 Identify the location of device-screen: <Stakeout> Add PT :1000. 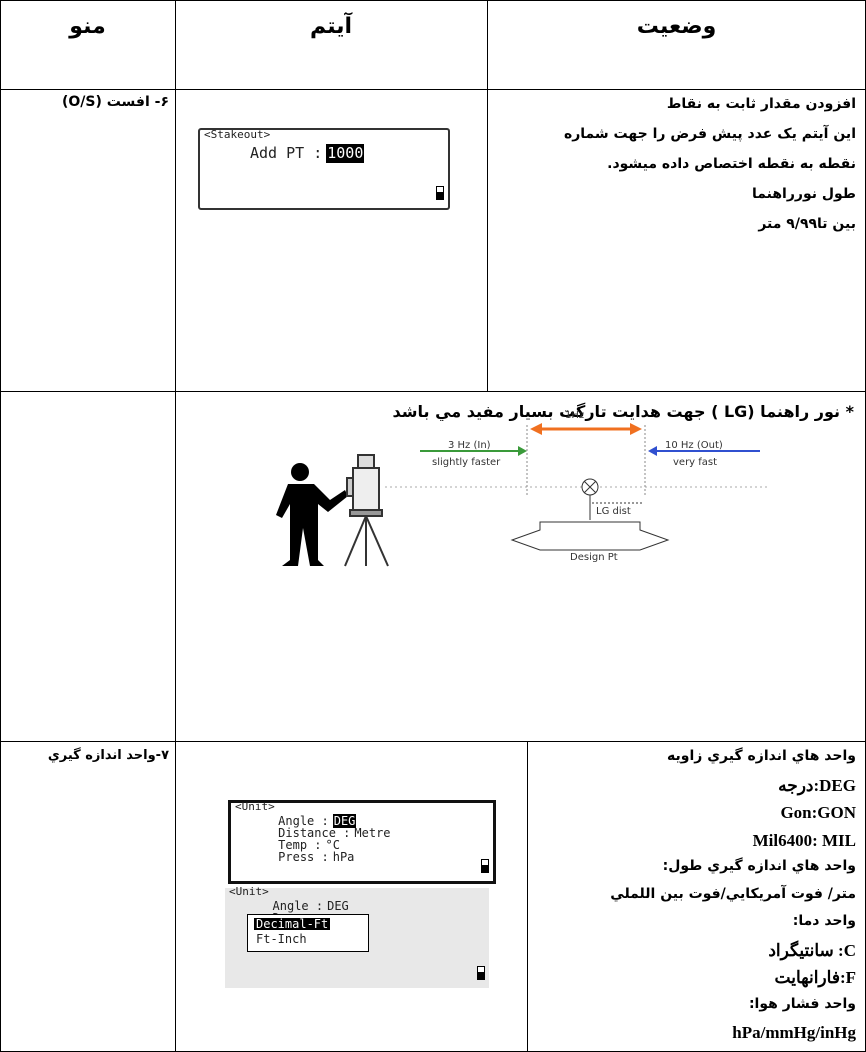
(324, 169).